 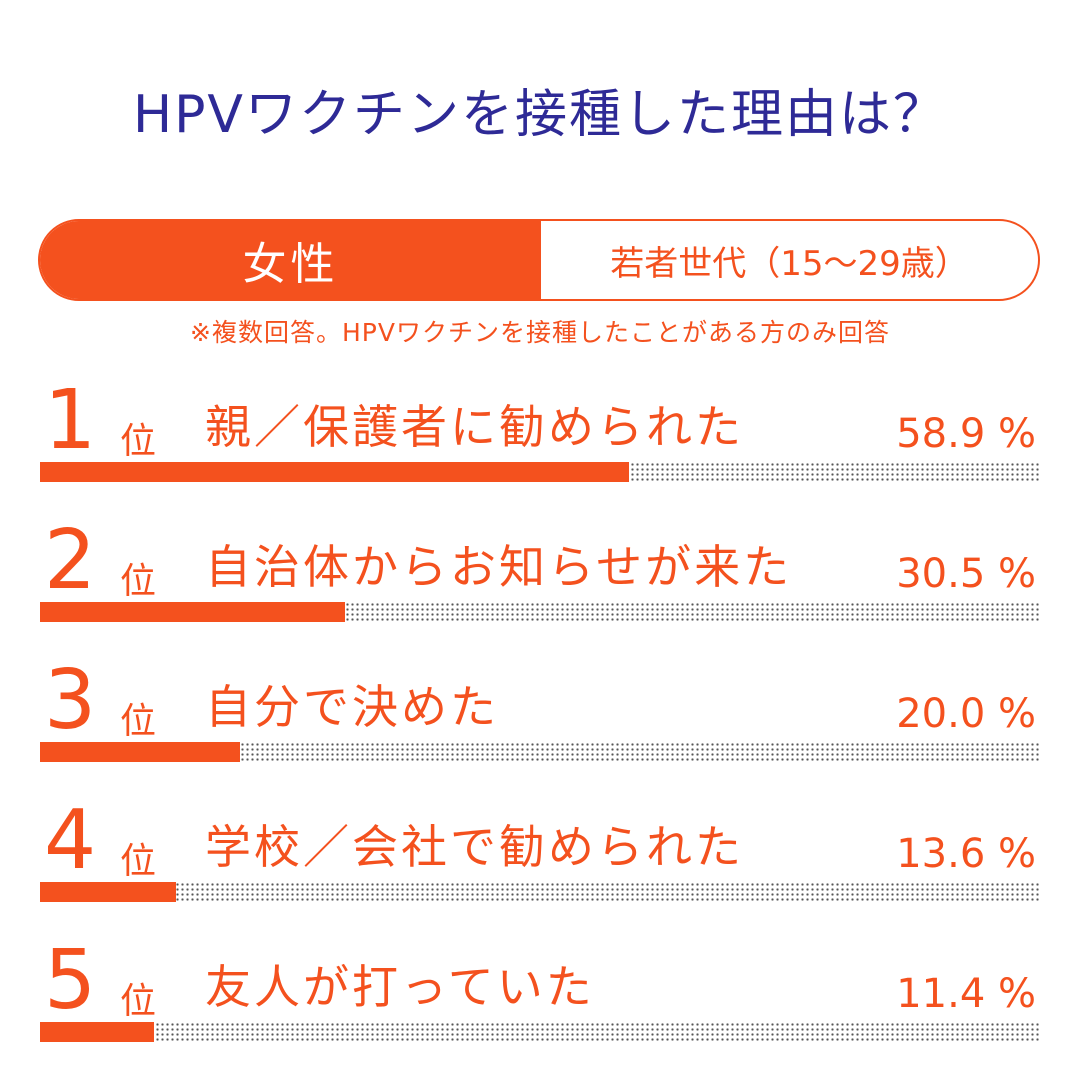 What do you see at coordinates (540, 455) in the screenshot?
I see `ranking-row: 1 位親／保護者に勧められた 58.9 %` at bounding box center [540, 455].